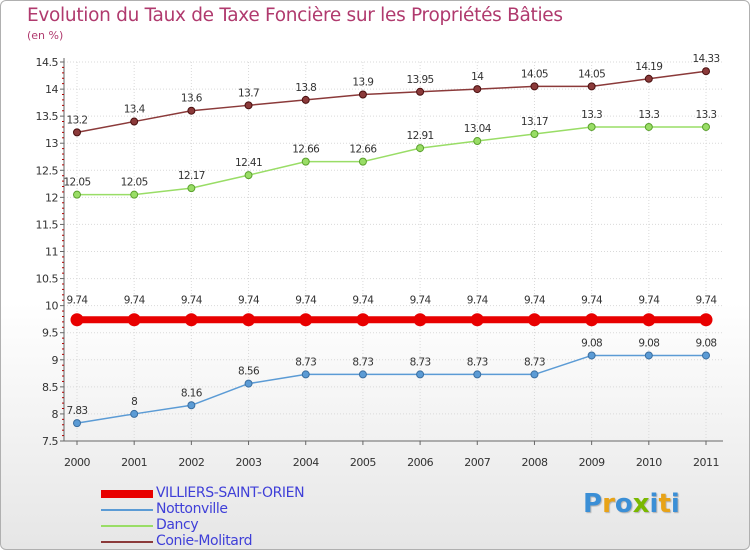 This screenshot has width=750, height=550. I want to click on data-label-conie-molitard: 14, so click(477, 77).